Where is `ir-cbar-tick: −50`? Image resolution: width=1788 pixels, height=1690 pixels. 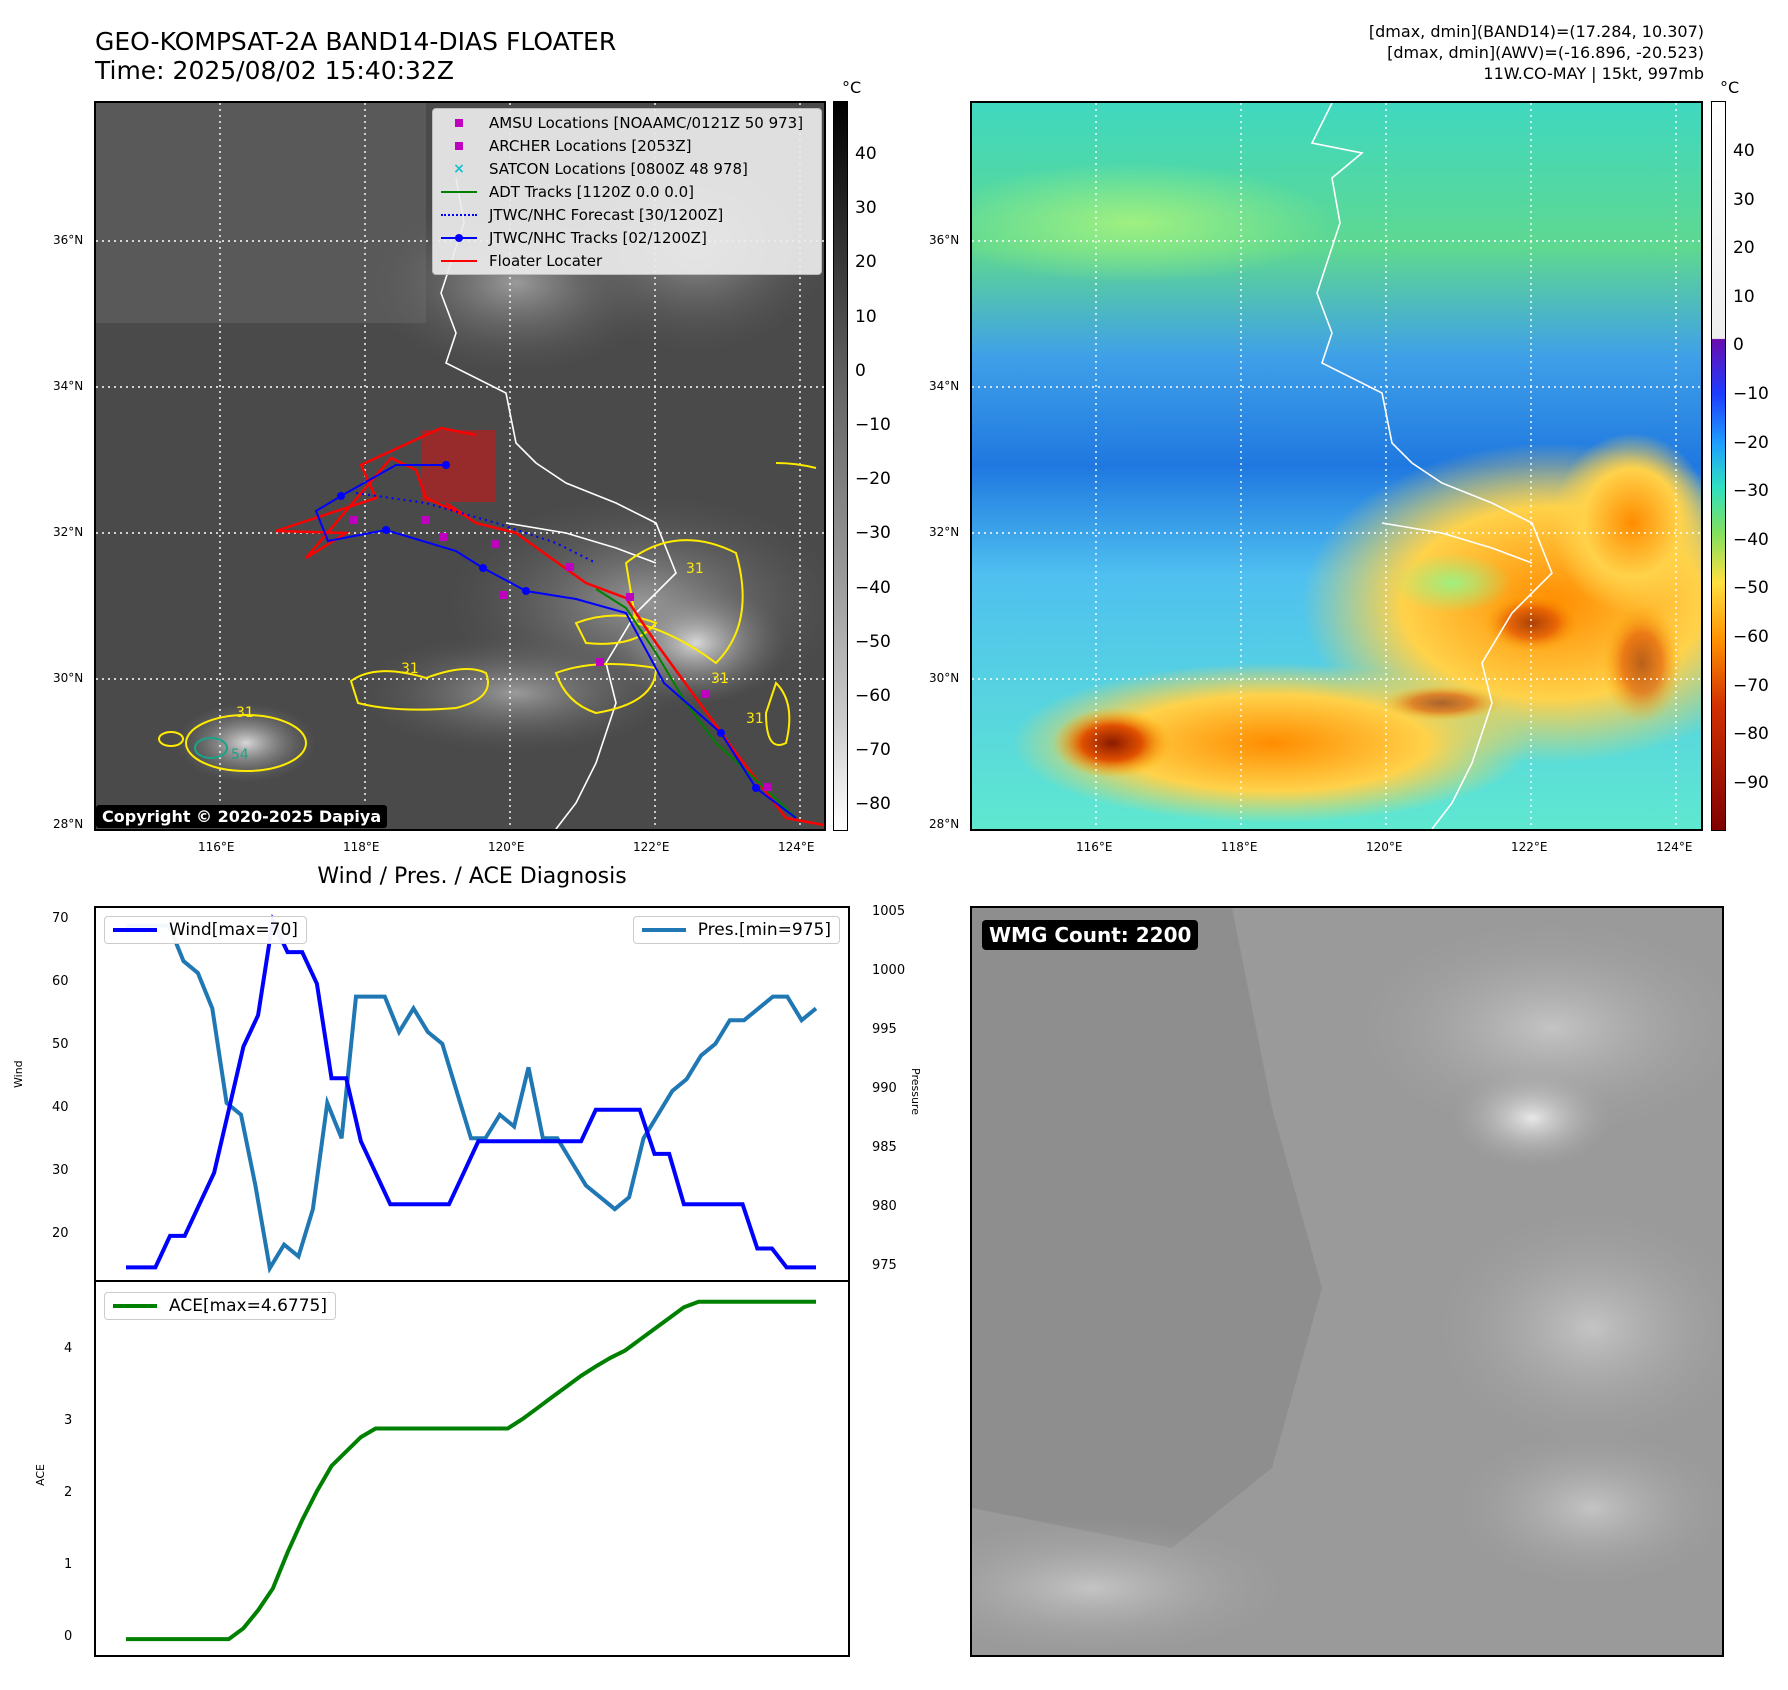 ir-cbar-tick: −50 is located at coordinates (873, 641).